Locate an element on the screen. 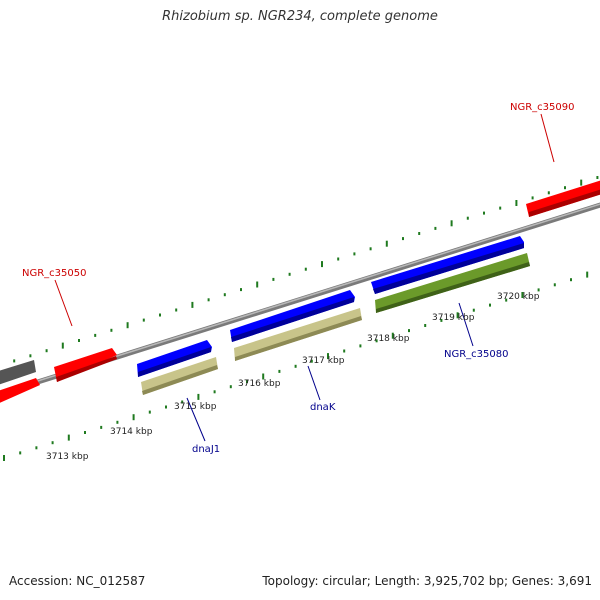 This screenshot has width=600, height=600. accession-text: Accession: NC_012587 is located at coordinates (77, 581).